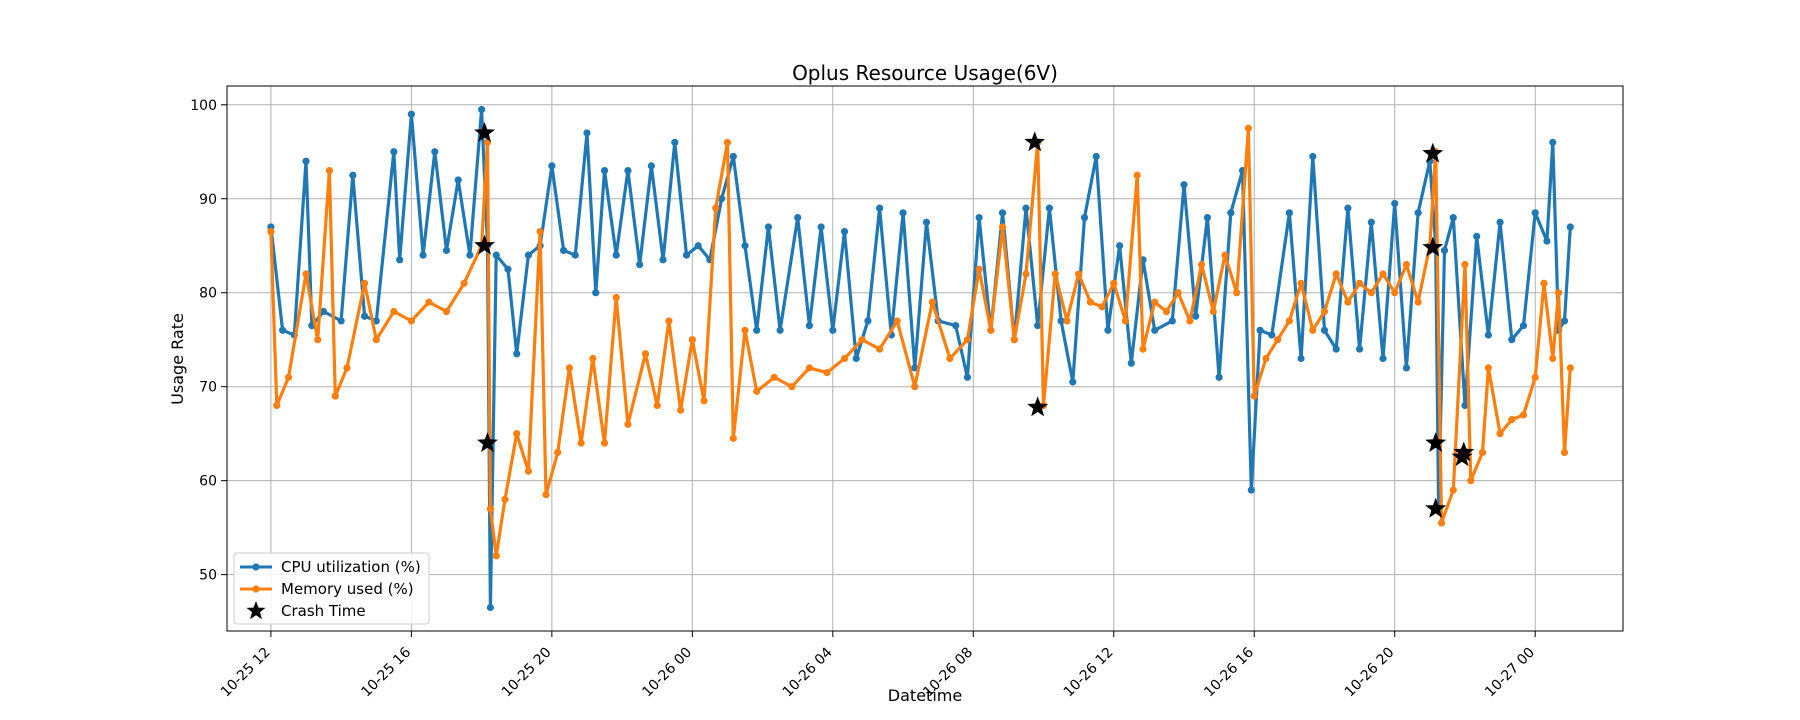 The width and height of the screenshot is (1800, 720). What do you see at coordinates (177, 359) in the screenshot?
I see `y-axis-label: Usage Rate` at bounding box center [177, 359].